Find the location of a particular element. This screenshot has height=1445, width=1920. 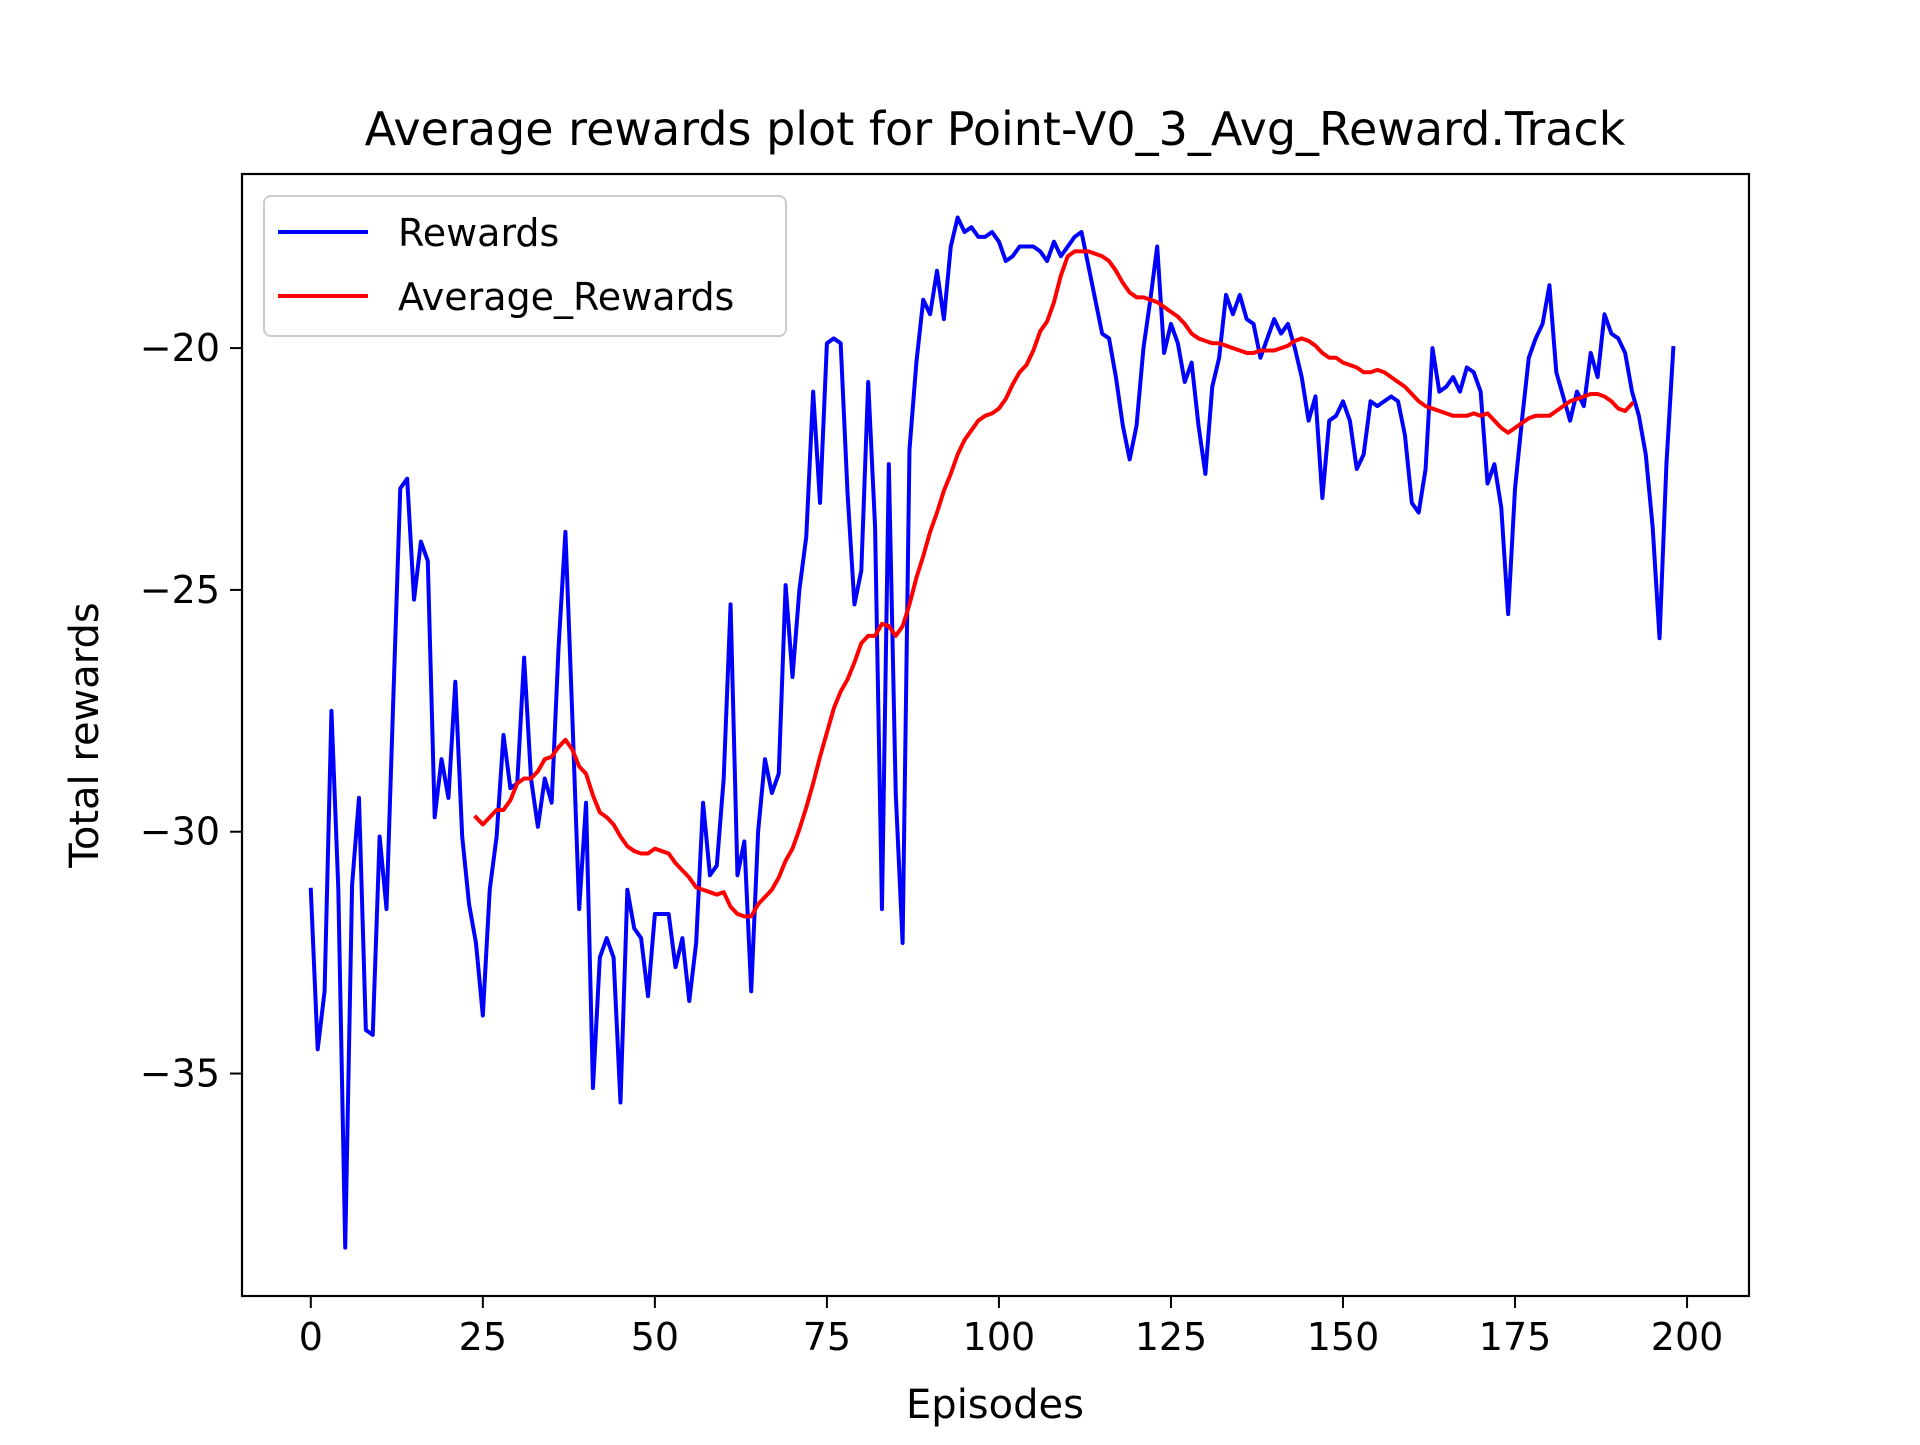

x-tick-label: 125 is located at coordinates (1171, 1337).